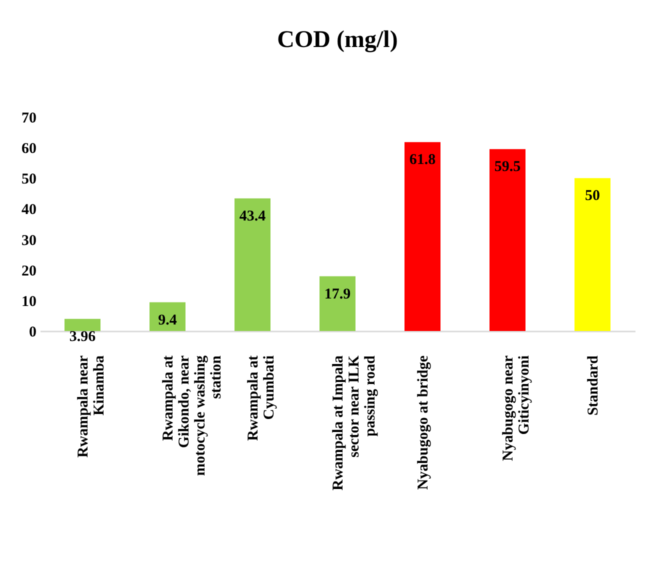 The height and width of the screenshot is (561, 664). I want to click on y-tick-label: 40, so click(29, 210).